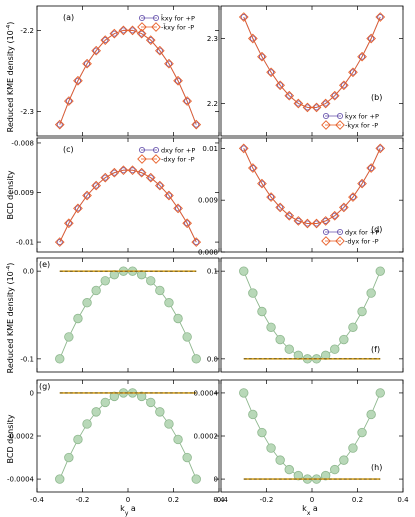 The width and height of the screenshot is (415, 517). What do you see at coordinates (22, 193) in the screenshot?
I see `ytick-label: -0.009` at bounding box center [22, 193].